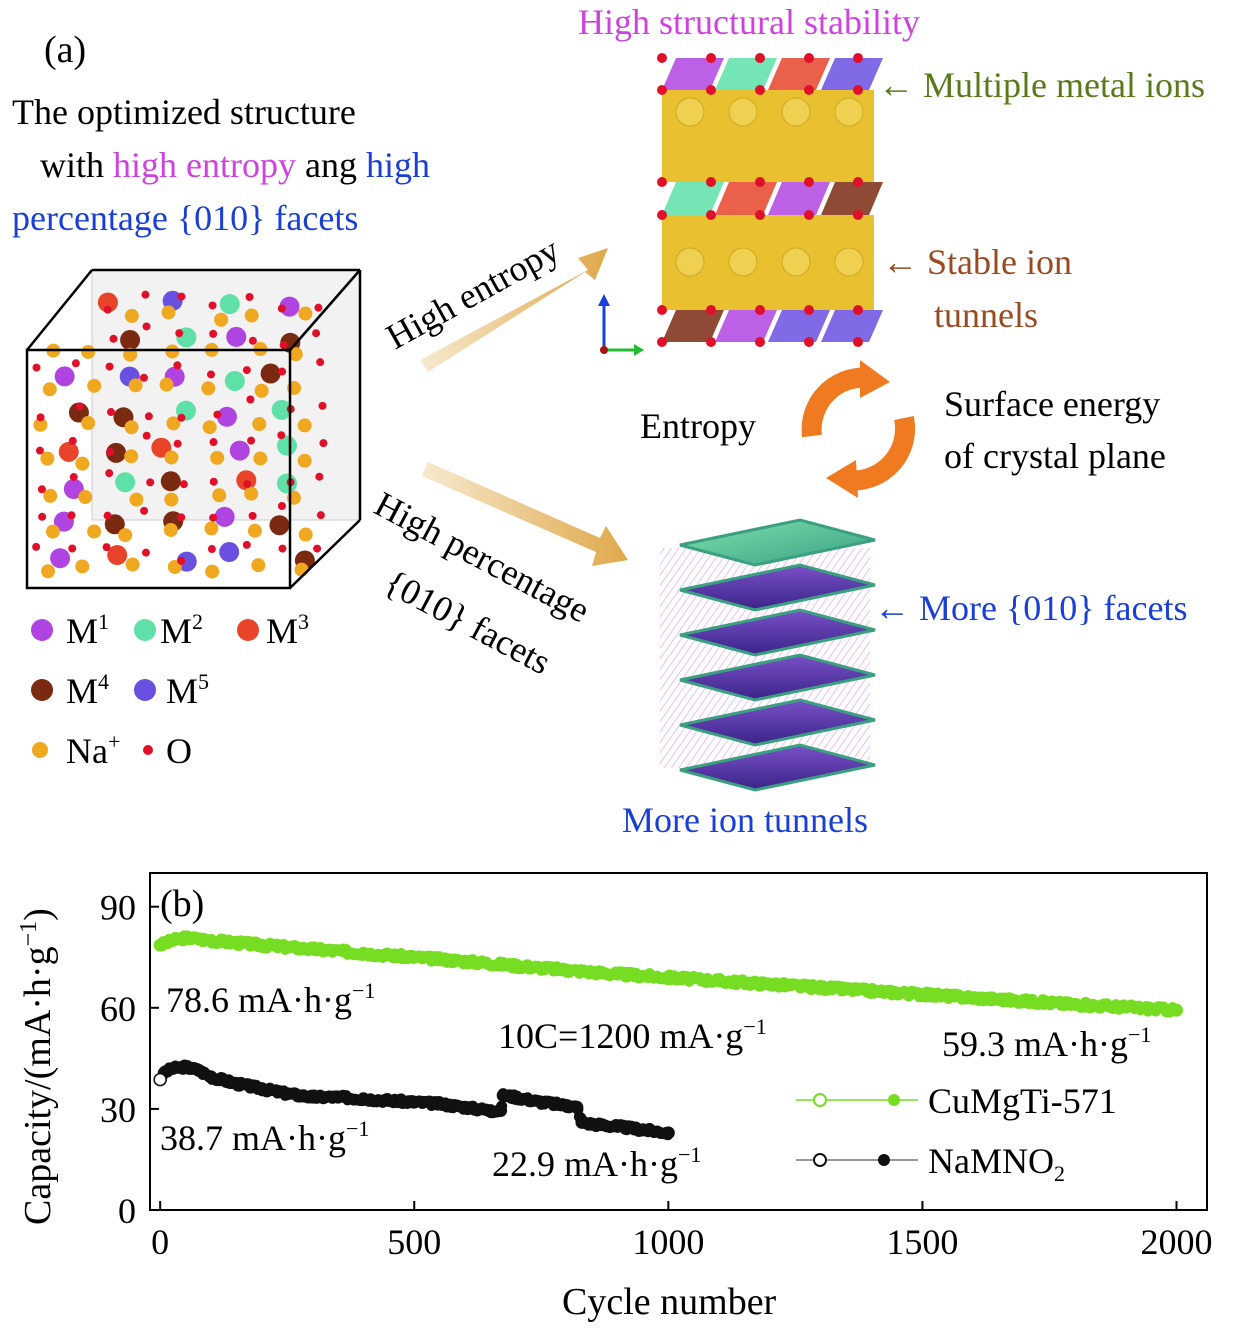 The height and width of the screenshot is (1328, 1260). Describe the element at coordinates (287, 630) in the screenshot. I see `legend-m3-label: M3` at that location.